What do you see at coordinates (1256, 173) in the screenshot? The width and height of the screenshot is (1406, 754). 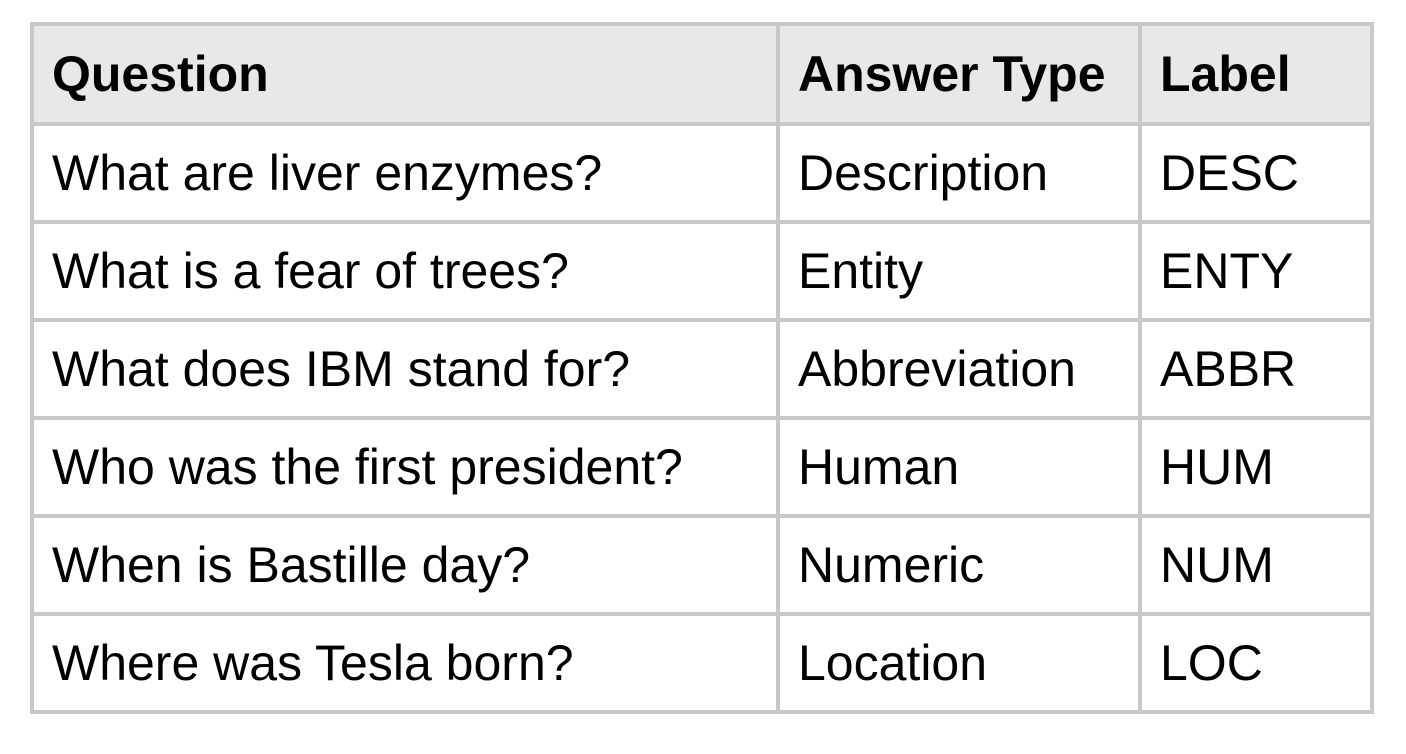 I see `label-cell: DESC` at bounding box center [1256, 173].